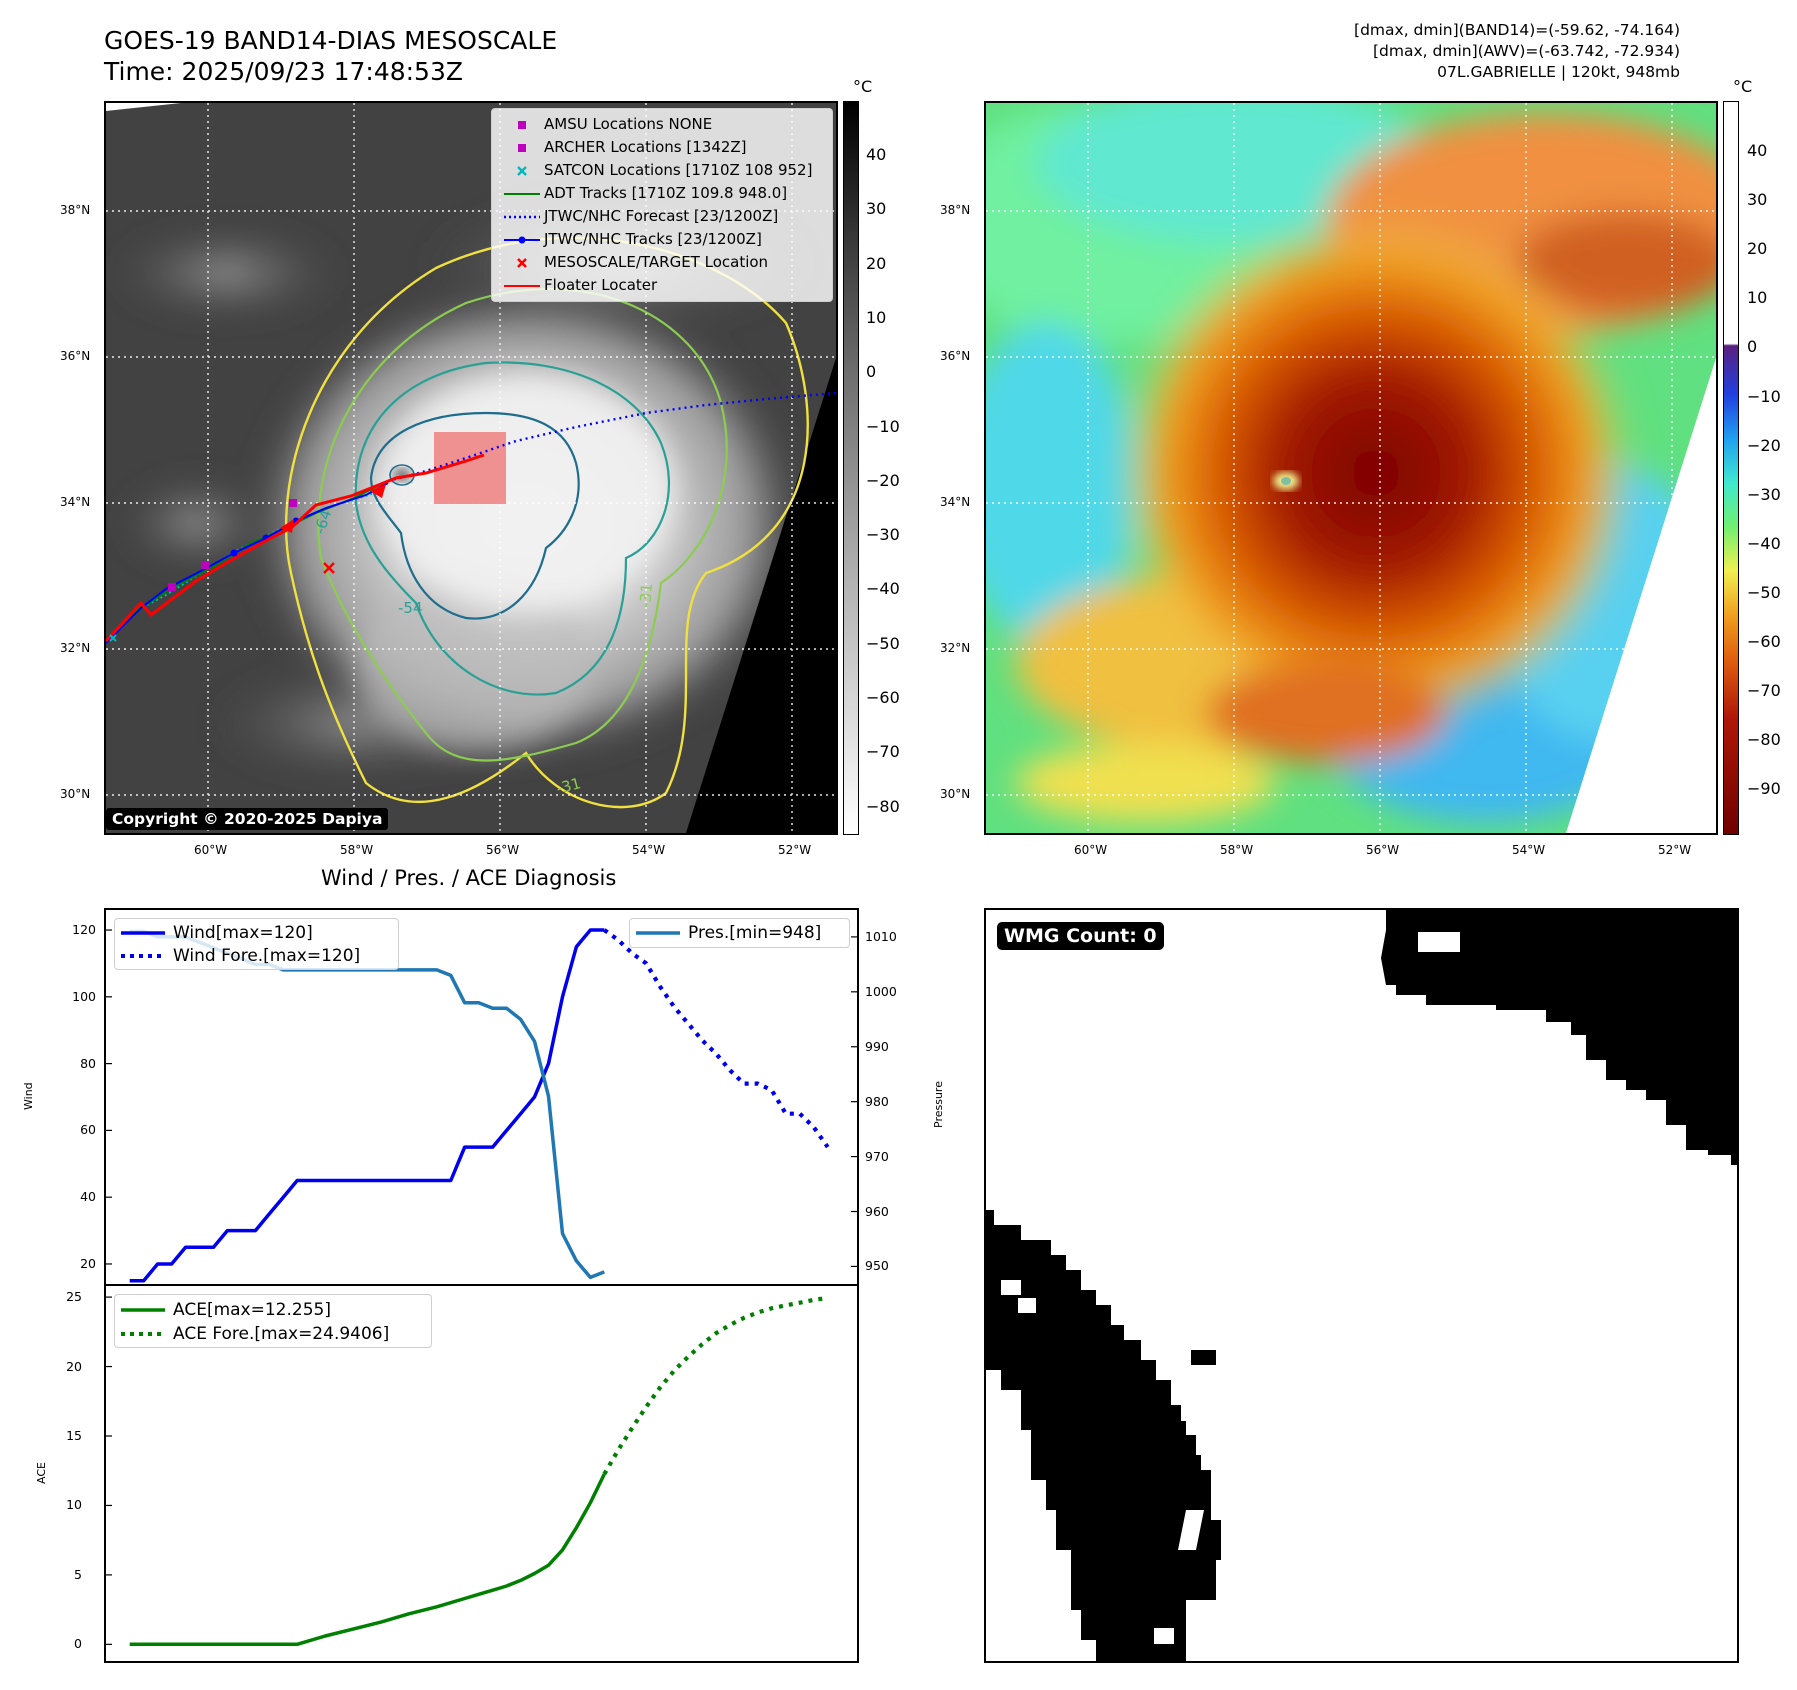 The height and width of the screenshot is (1690, 1797). I want to click on pressure-tick-label: 970, so click(877, 1156).